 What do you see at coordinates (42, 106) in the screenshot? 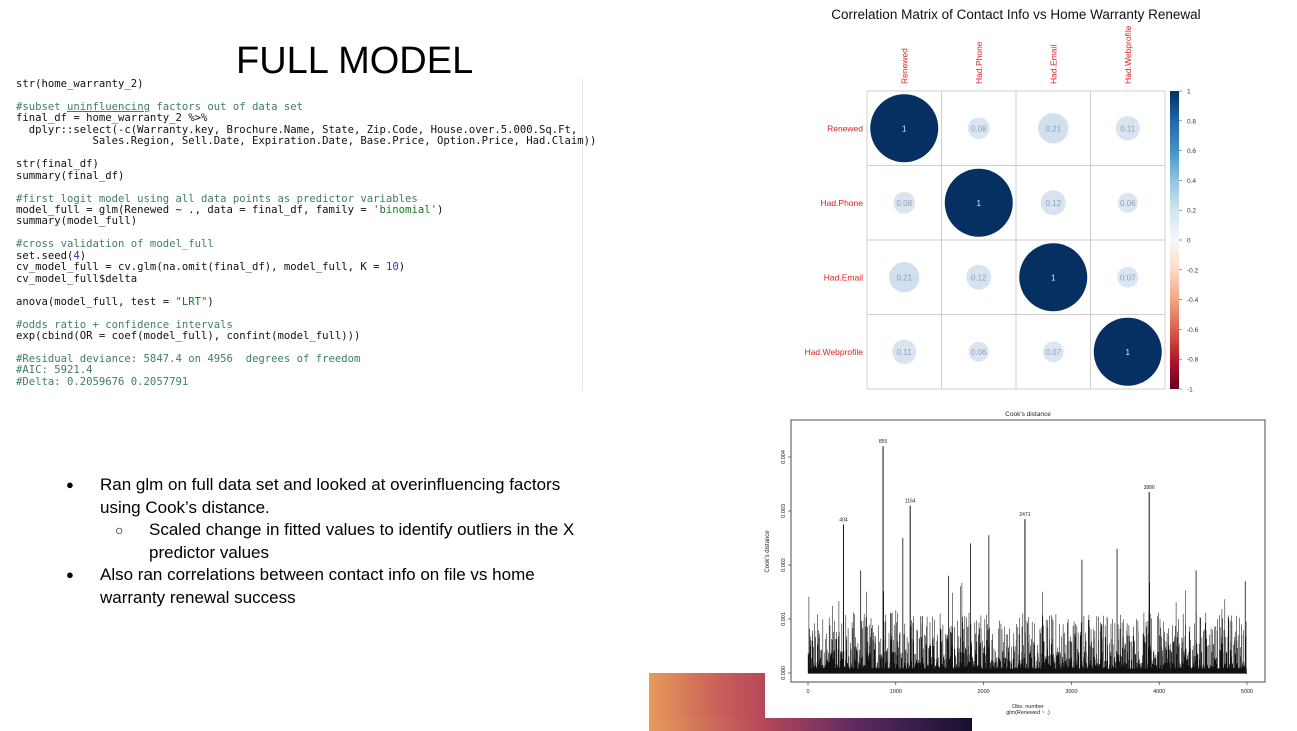
I see `code-token: #subset` at bounding box center [42, 106].